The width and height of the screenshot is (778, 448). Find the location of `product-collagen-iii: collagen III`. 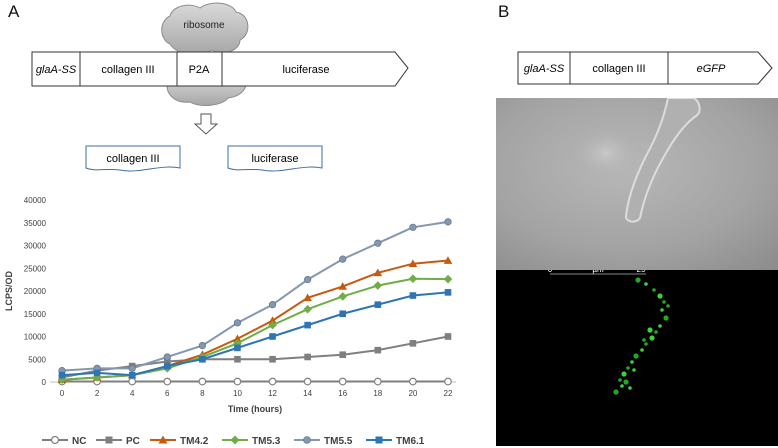

product-collagen-iii: collagen III is located at coordinates (133, 158).